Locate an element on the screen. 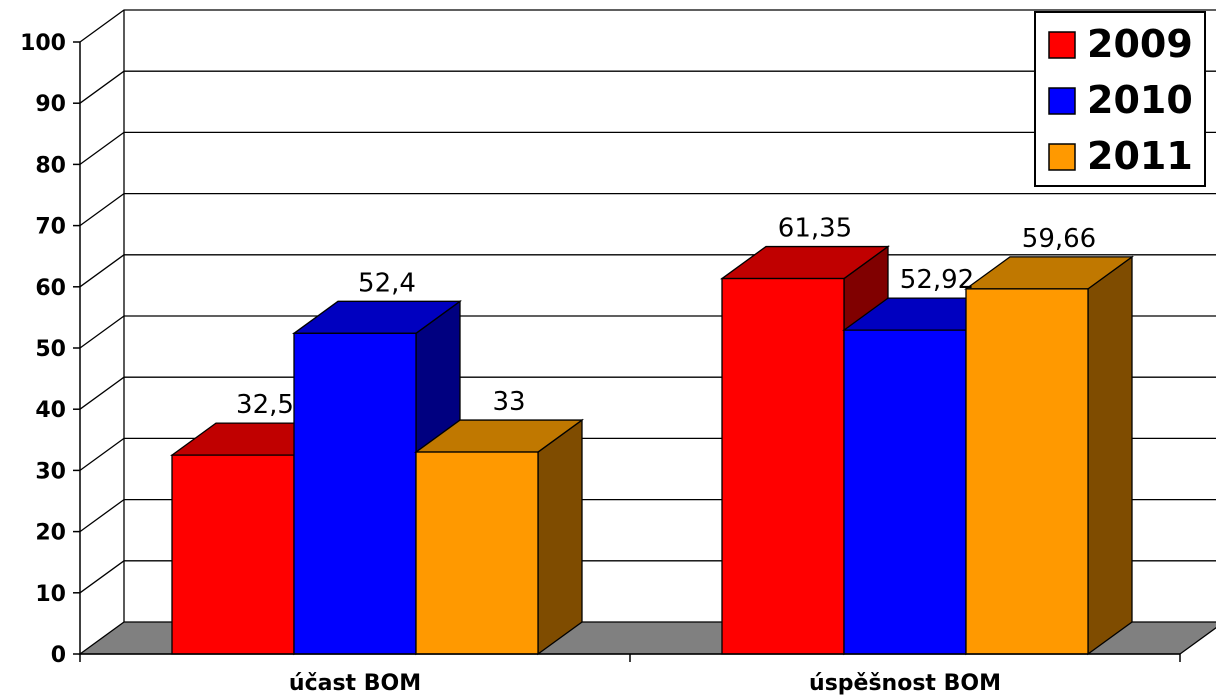  y-tick-label: 10 is located at coordinates (50, 594).